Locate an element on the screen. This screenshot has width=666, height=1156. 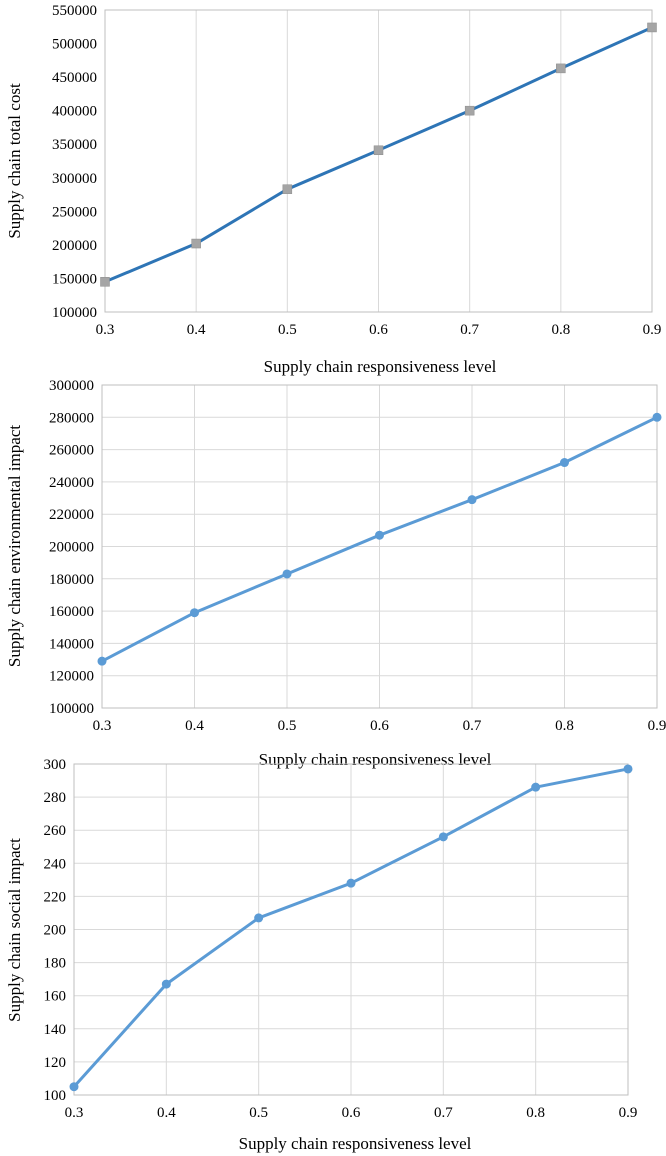
y-tick-label: 140 is located at coordinates (55, 1030).